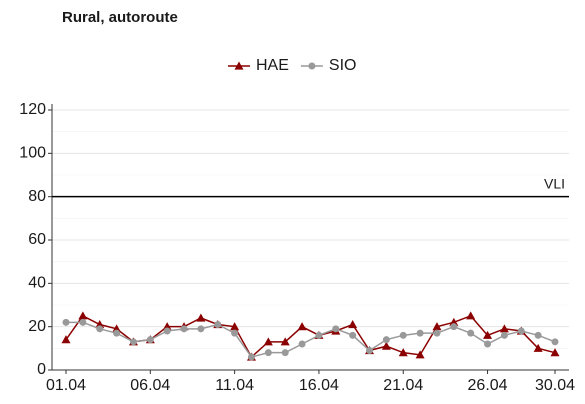 The width and height of the screenshot is (585, 404). What do you see at coordinates (319, 385) in the screenshot?
I see `x-tick-label: 16.04` at bounding box center [319, 385].